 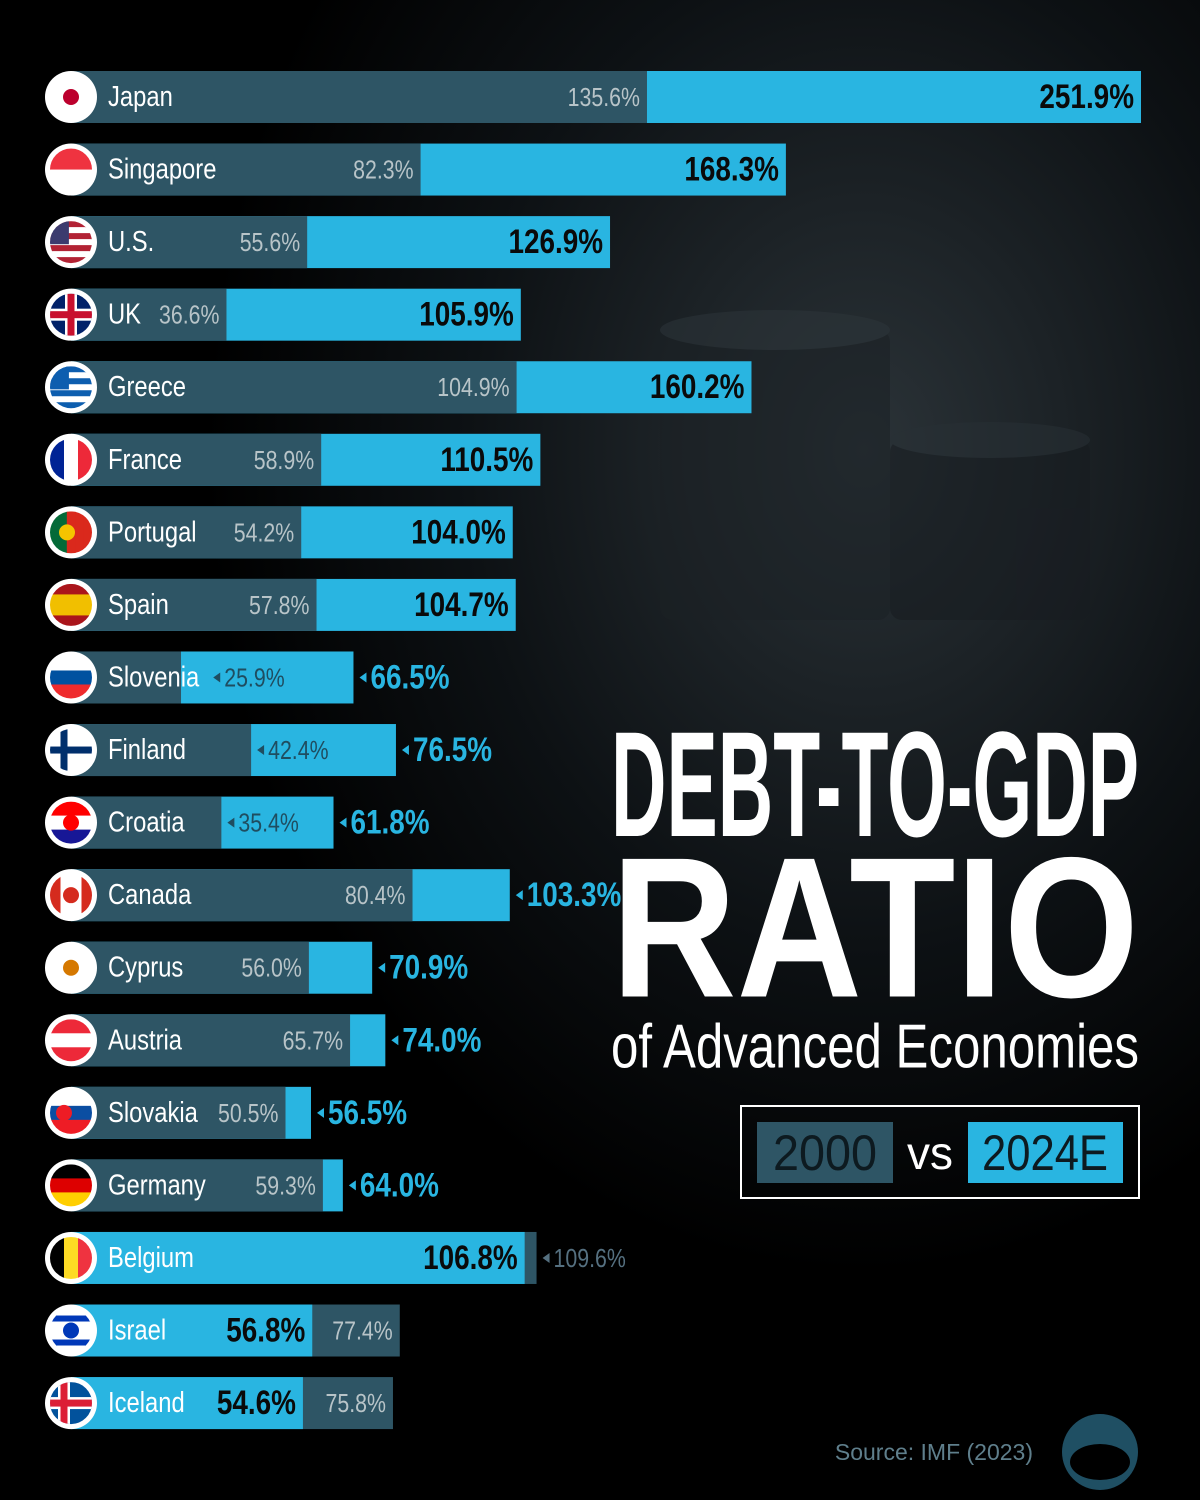 What do you see at coordinates (367, 1113) in the screenshot?
I see `value-label: 56.5%` at bounding box center [367, 1113].